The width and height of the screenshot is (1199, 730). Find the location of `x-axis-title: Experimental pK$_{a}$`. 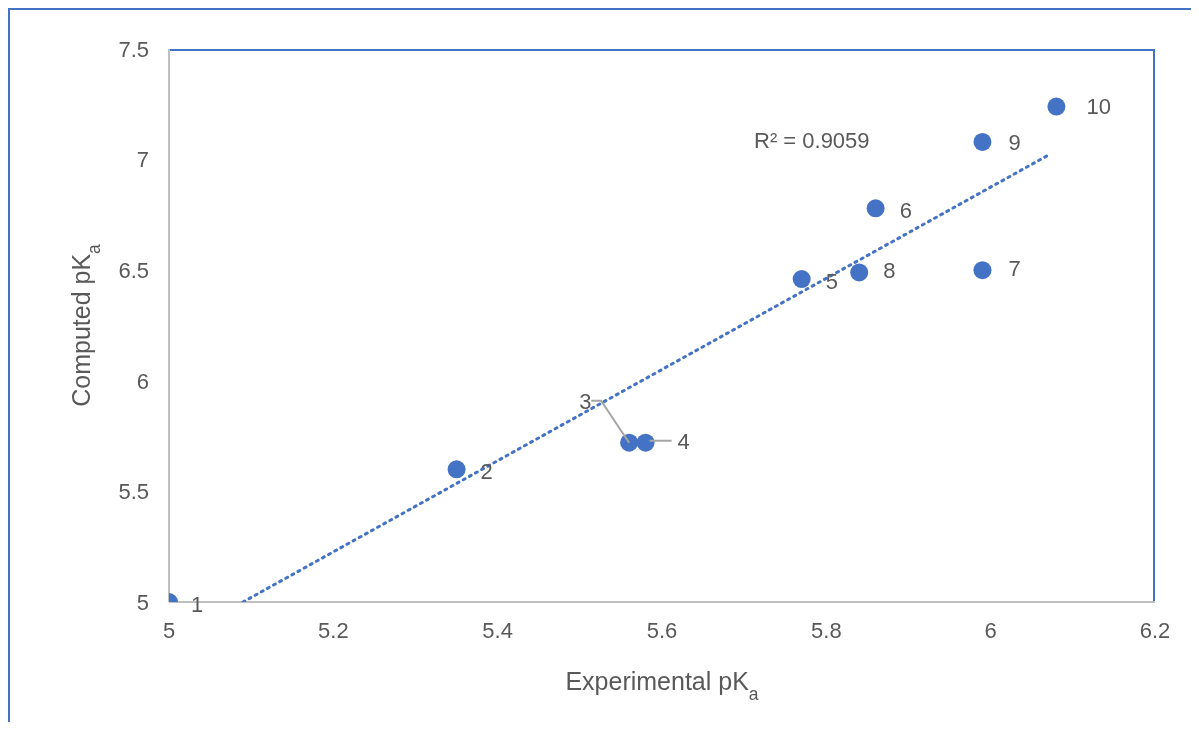

x-axis-title: Experimental pK$_{a}$ is located at coordinates (662, 685).